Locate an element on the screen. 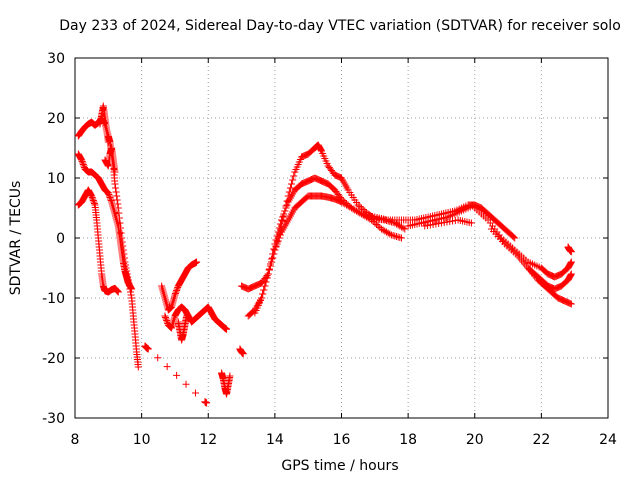  series-arc-main-upper is located at coordinates (323, 217).